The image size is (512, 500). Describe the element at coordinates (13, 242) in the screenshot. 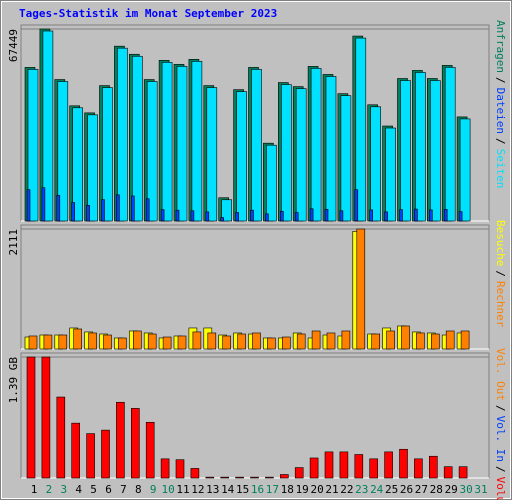

I see `y-tick-label: 2111` at that location.